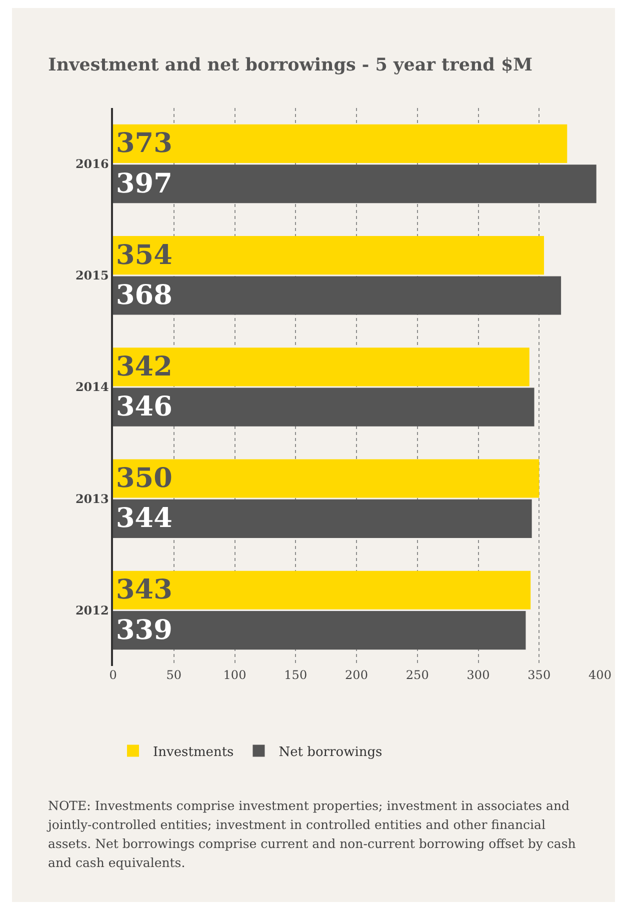  I want to click on y-tick-label: 2016, so click(92, 164).